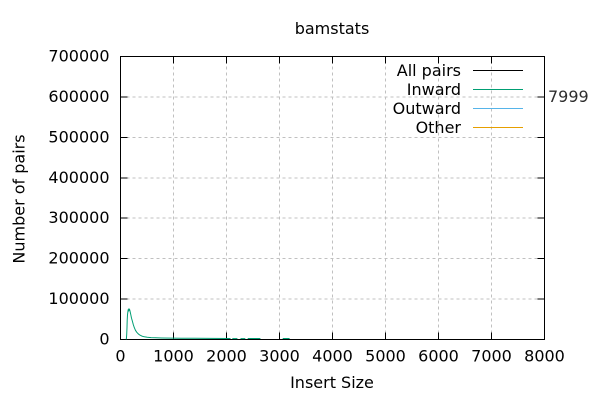 This screenshot has height=400, width=600. What do you see at coordinates (498, 89) in the screenshot?
I see `legend-line-sample-inward` at bounding box center [498, 89].